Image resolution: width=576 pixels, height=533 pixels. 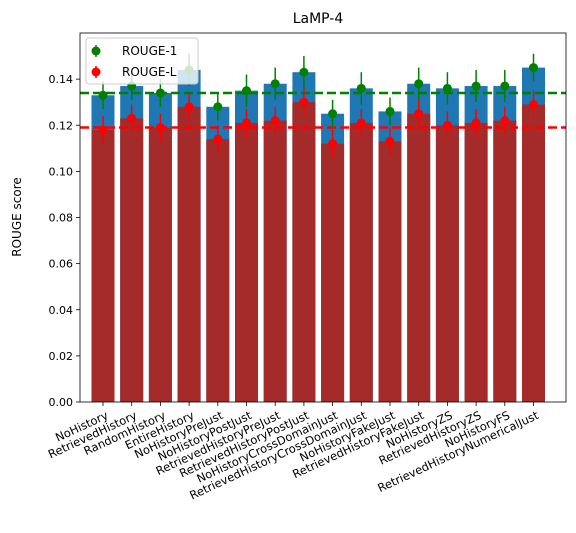 I want to click on rouge1-legend-label: ROUGE-1, so click(x=149, y=51).